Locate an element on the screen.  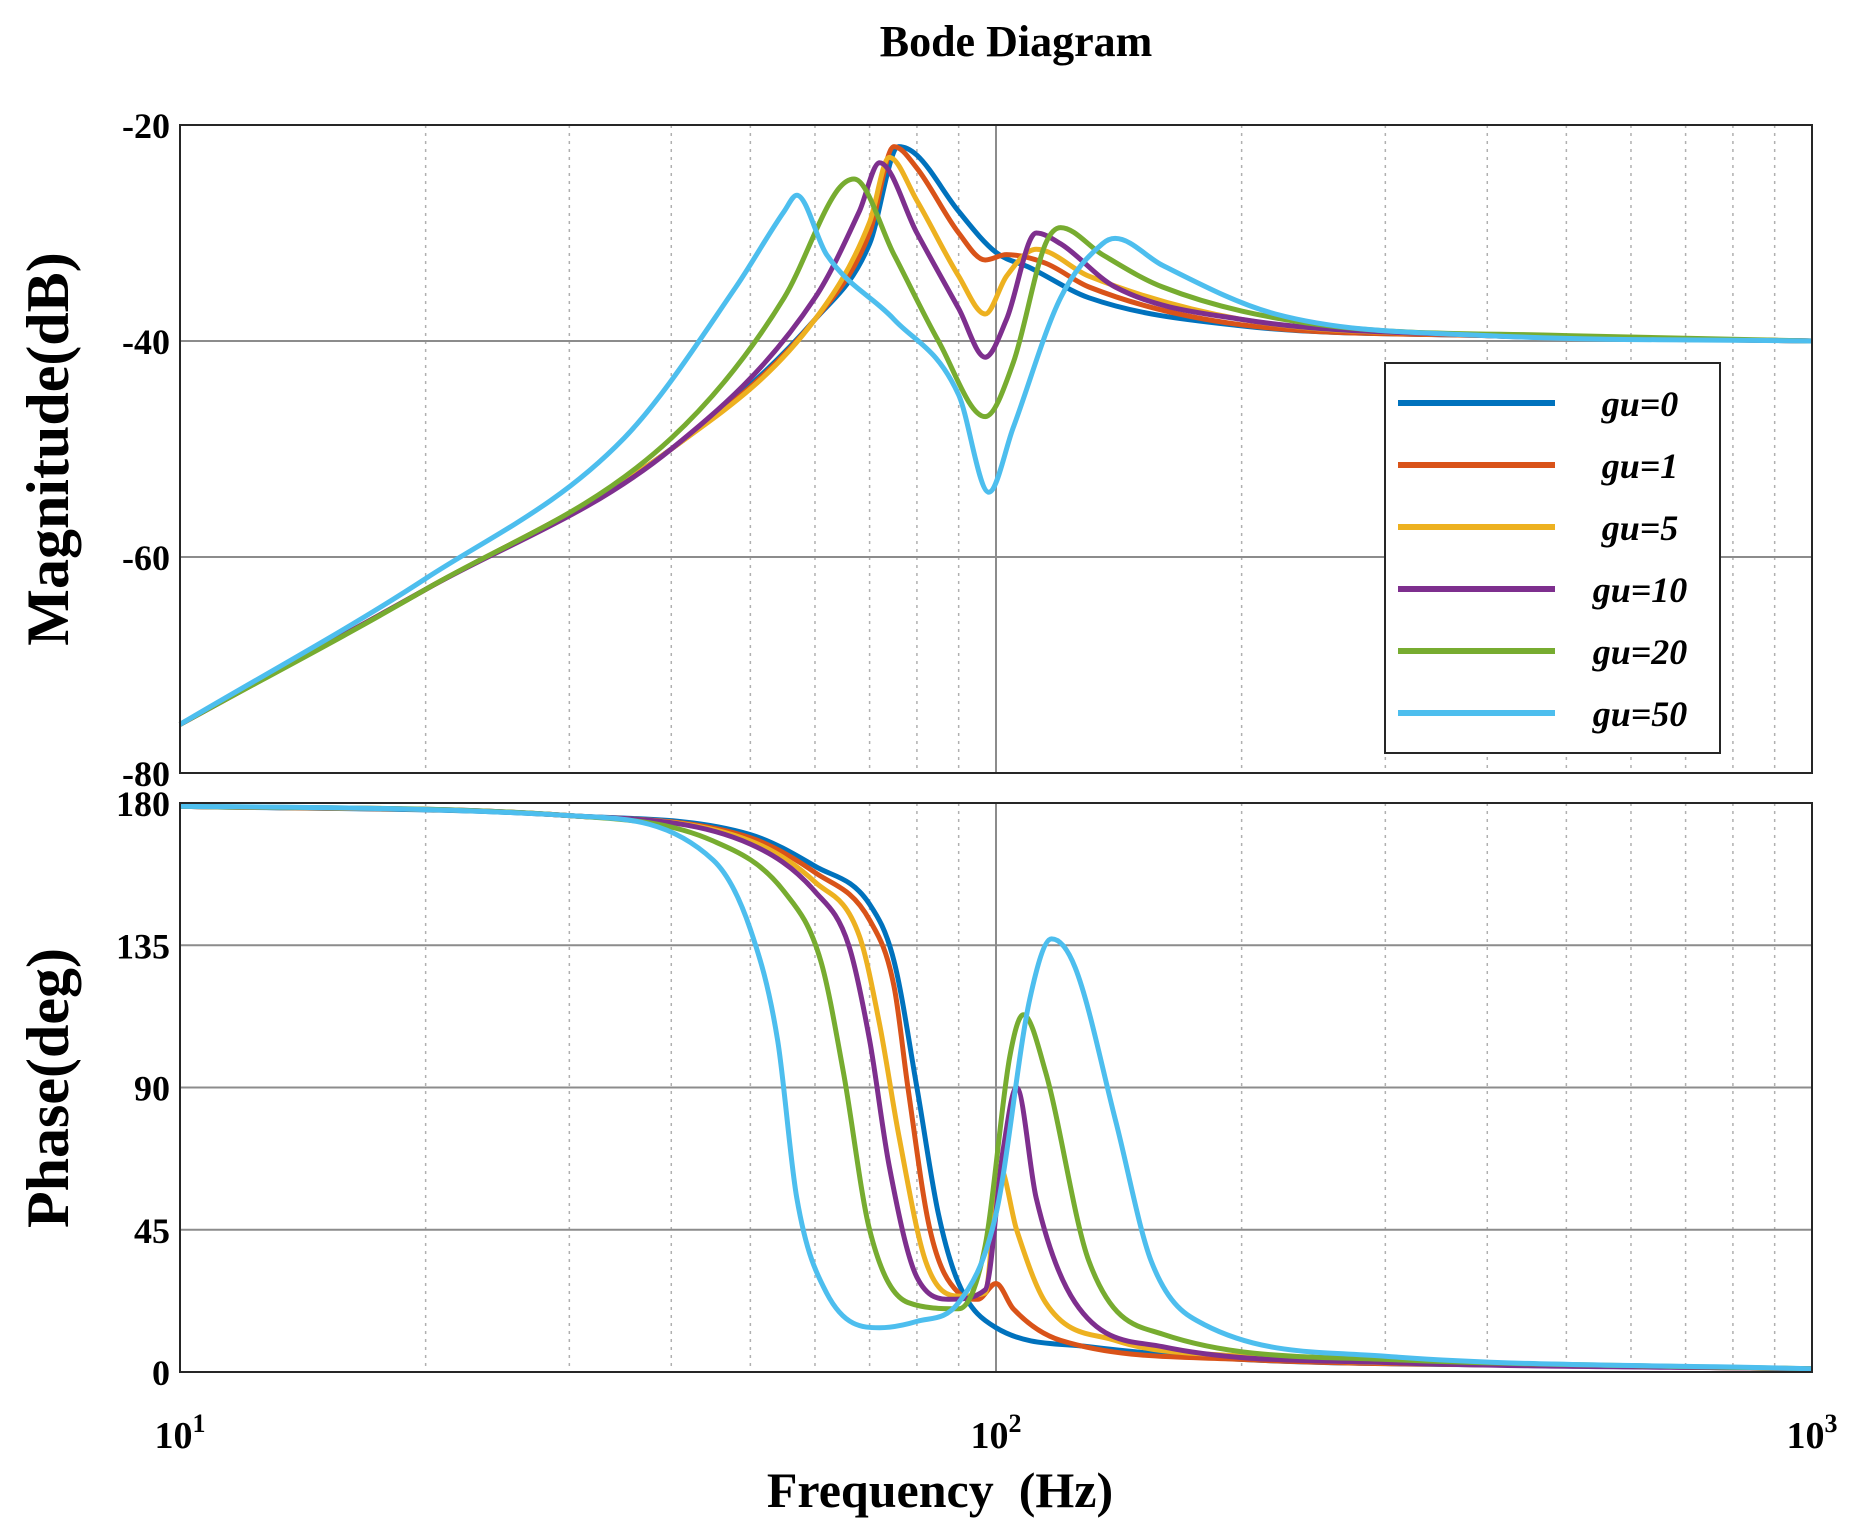
phase-y-tick-label: 135 is located at coordinates (143, 946).